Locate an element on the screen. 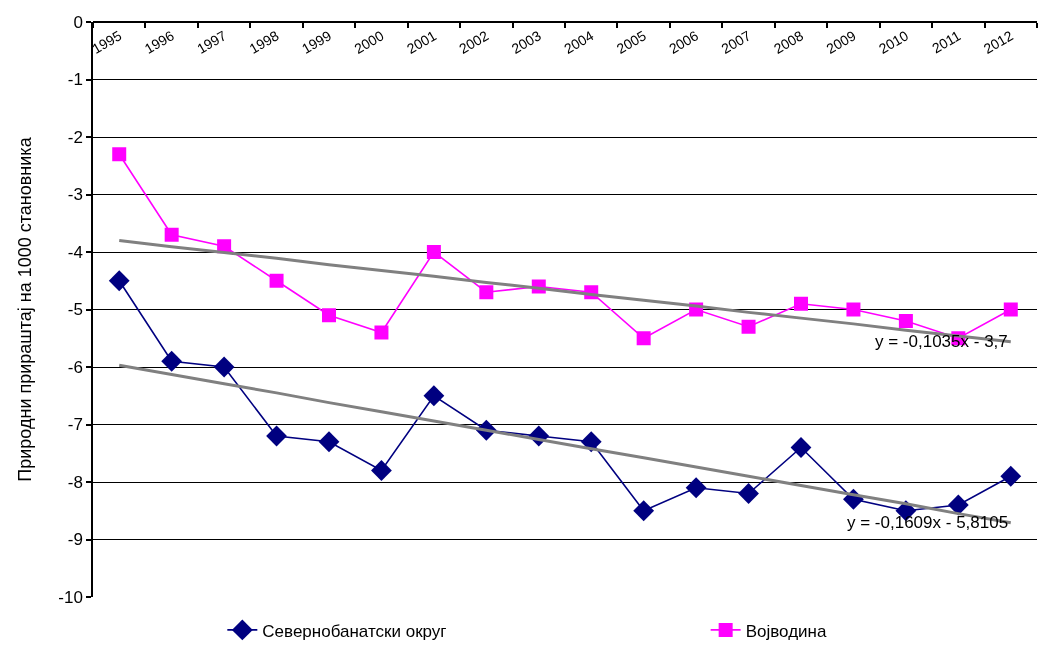  y-axis-title: Природни прираштај на 1000 становника is located at coordinates (24, 309).